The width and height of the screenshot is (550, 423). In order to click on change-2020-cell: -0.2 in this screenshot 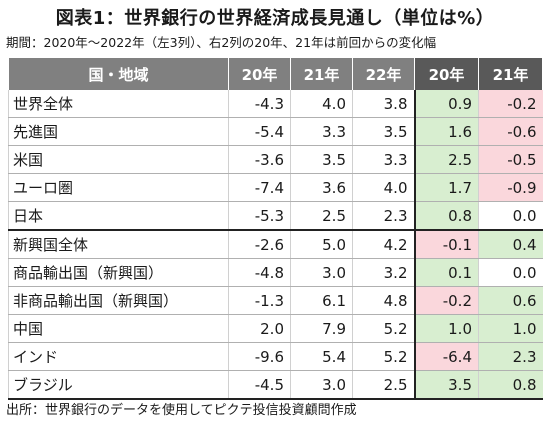, I will do `click(446, 300)`.